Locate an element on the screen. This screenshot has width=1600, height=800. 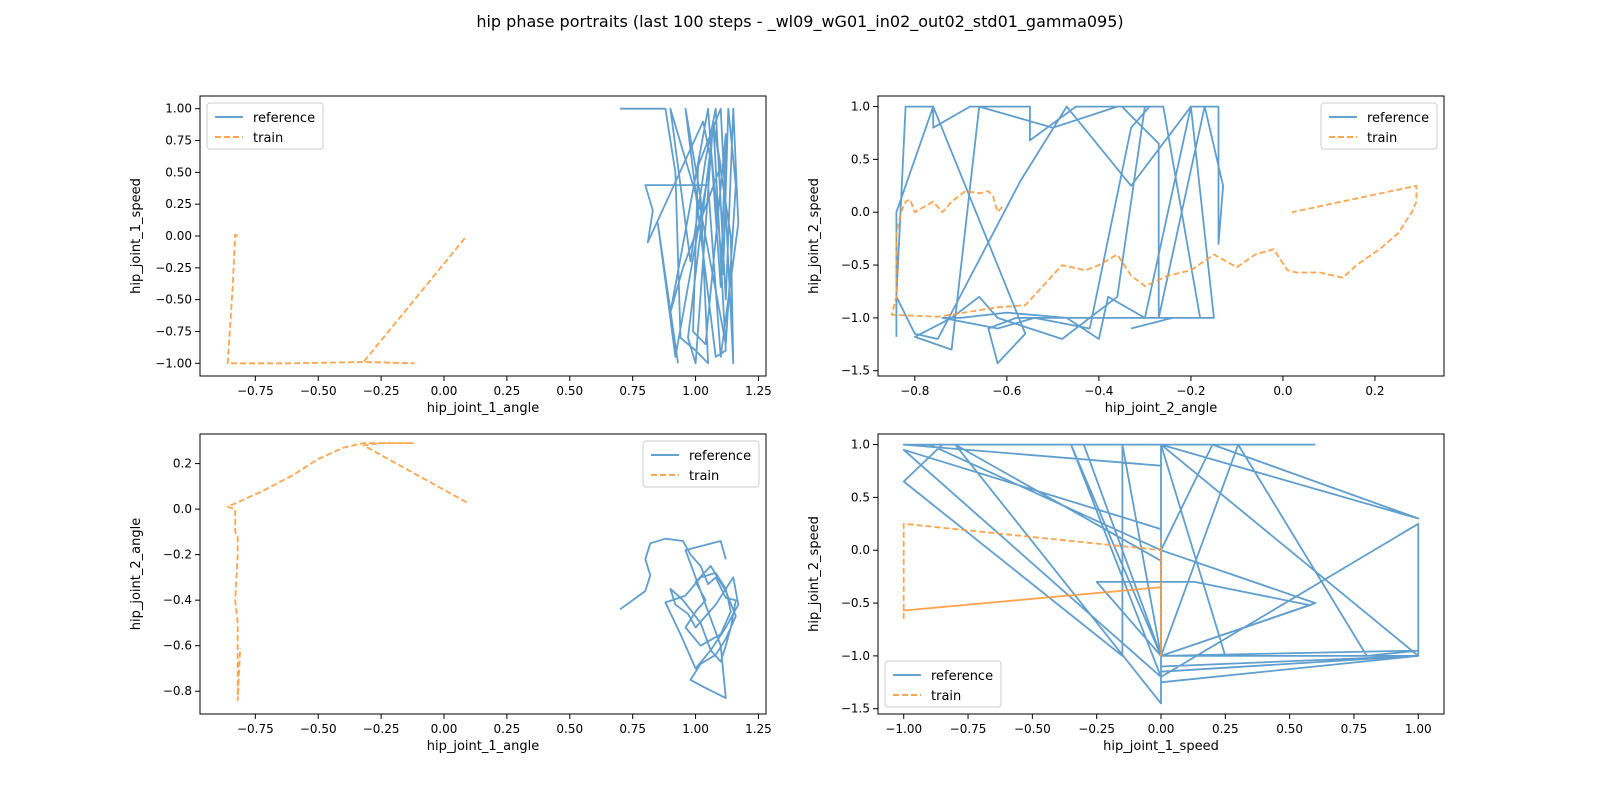
x-tick-label: −1.00 is located at coordinates (903, 729).